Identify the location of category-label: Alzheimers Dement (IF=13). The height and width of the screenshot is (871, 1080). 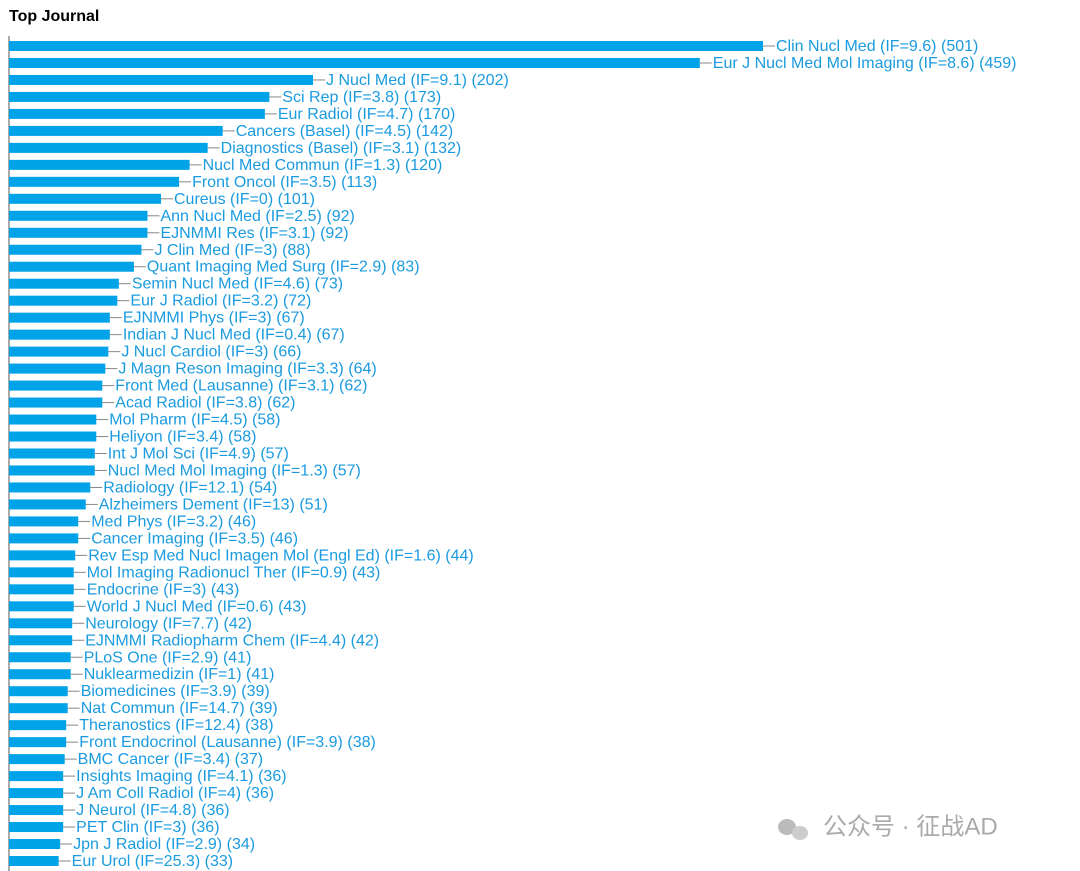
(197, 505).